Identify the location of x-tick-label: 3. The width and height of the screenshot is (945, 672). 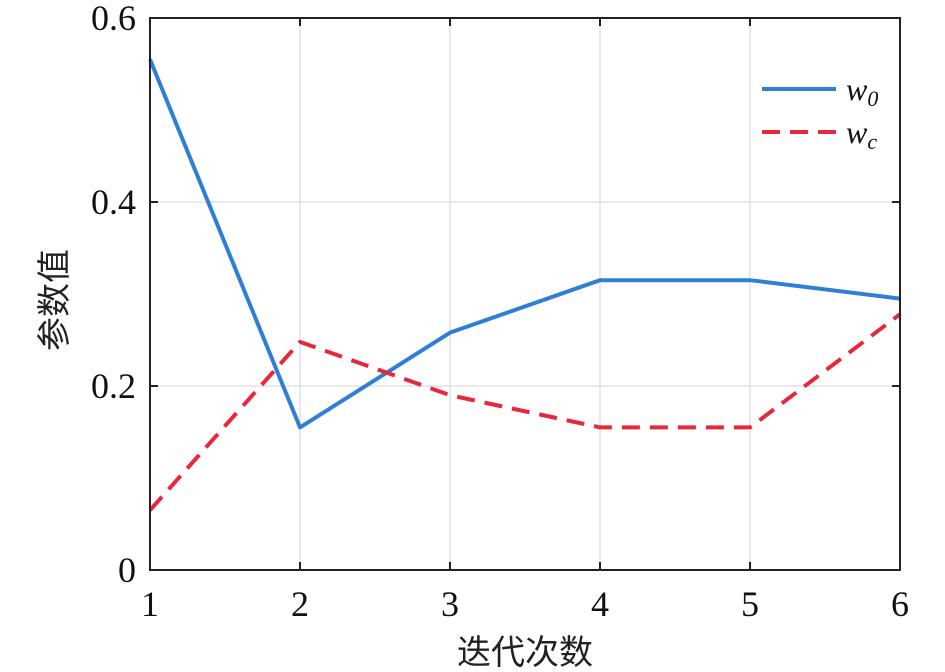
(450, 604).